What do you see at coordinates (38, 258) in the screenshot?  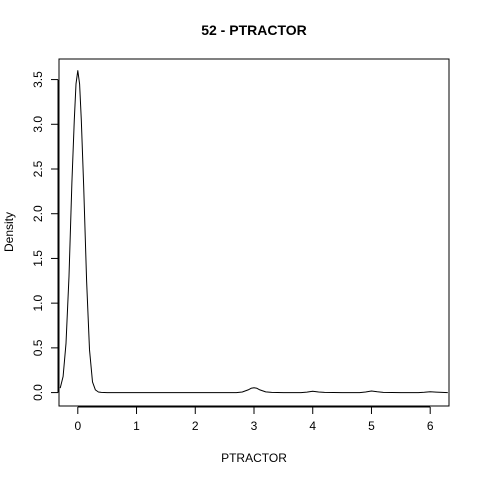 I see `y-tick-label: 1.5` at bounding box center [38, 258].